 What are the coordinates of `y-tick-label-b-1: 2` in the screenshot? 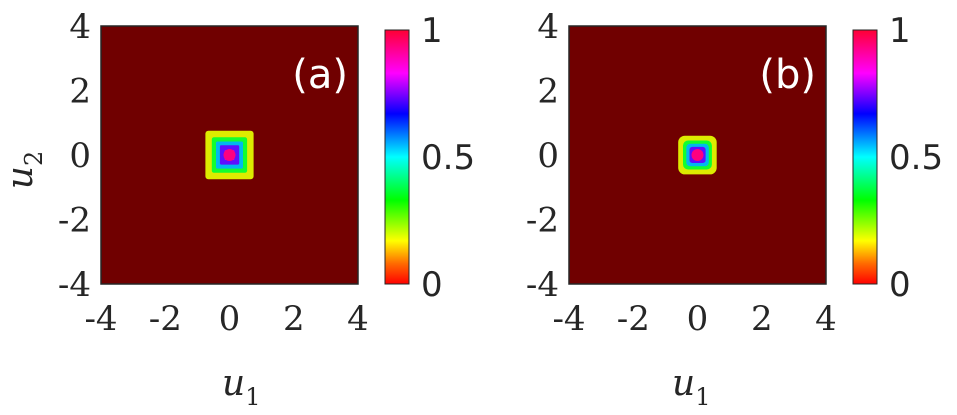 It's located at (548, 92).